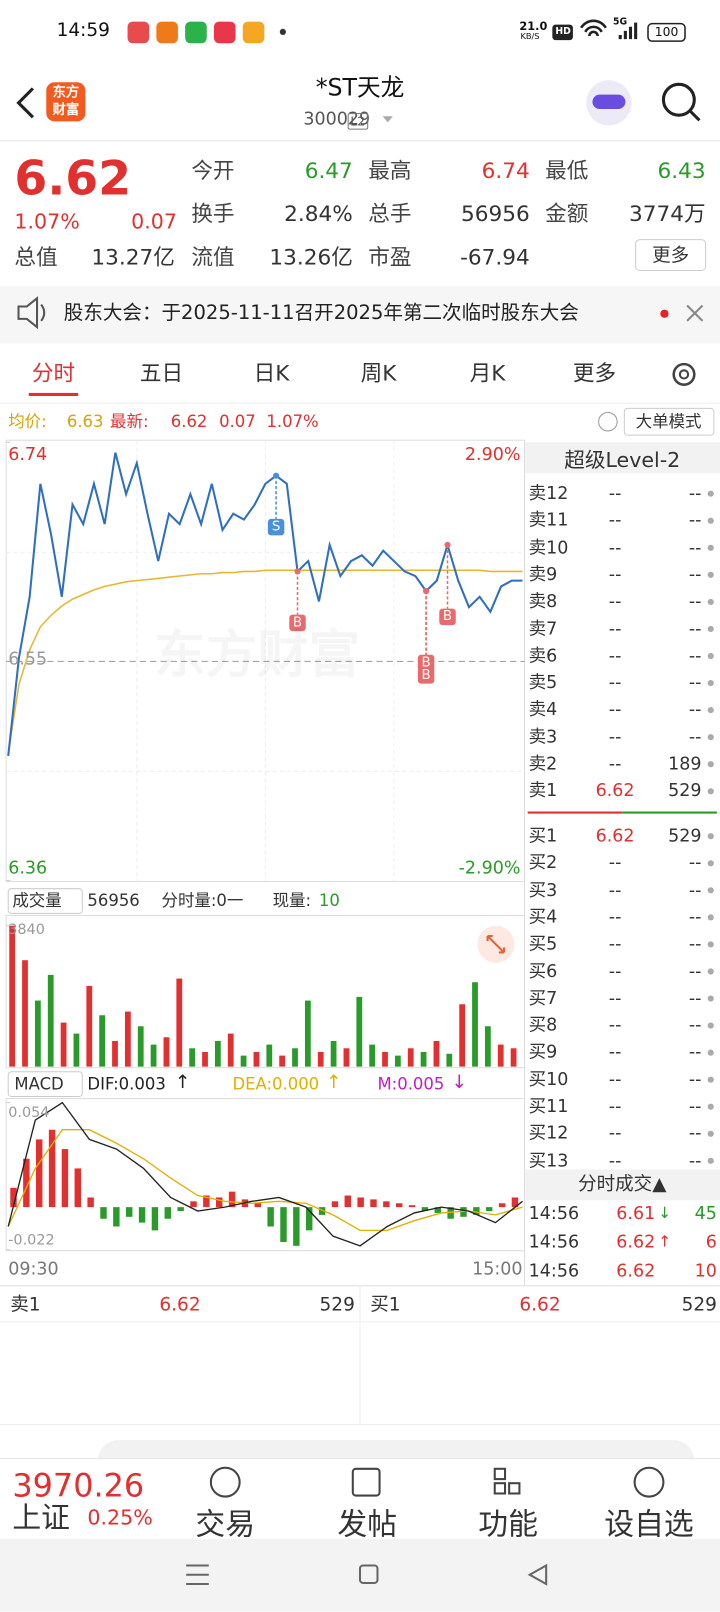 This screenshot has height=1612, width=720. What do you see at coordinates (387, 119) in the screenshot?
I see `code-dropdown` at bounding box center [387, 119].